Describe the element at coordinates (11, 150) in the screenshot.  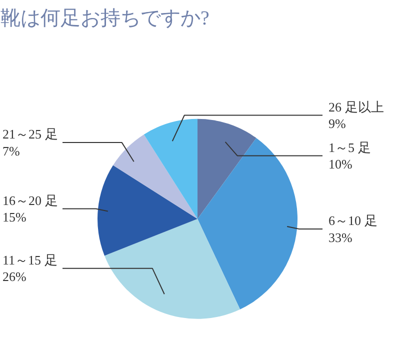
I see `data-label: 7%` at that location.